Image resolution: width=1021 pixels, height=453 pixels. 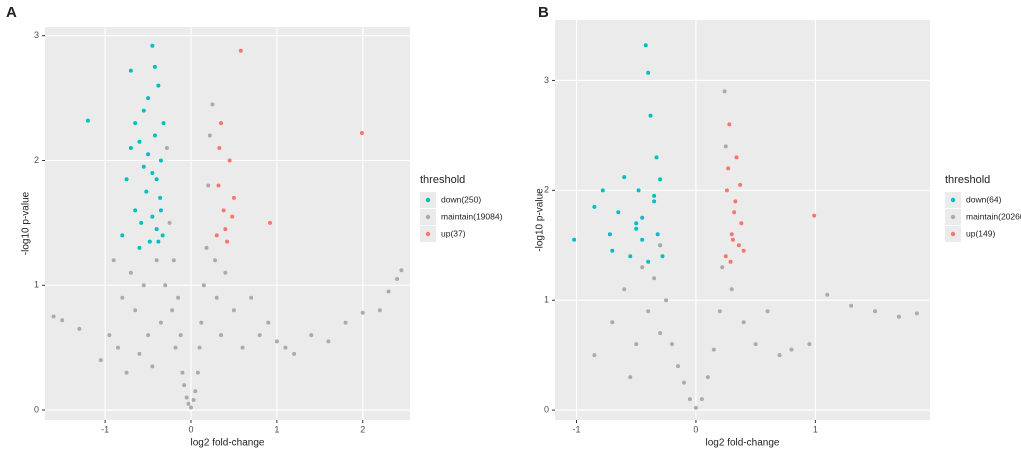 I want to click on legend-title: threshold, so click(x=442, y=180).